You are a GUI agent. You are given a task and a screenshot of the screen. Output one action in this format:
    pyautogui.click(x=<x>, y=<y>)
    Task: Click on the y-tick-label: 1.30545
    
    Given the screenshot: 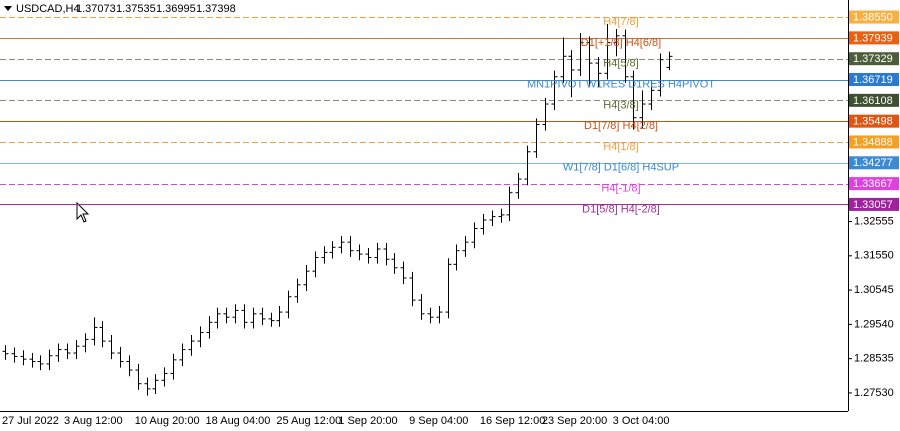 What is the action you would take?
    pyautogui.click(x=874, y=290)
    